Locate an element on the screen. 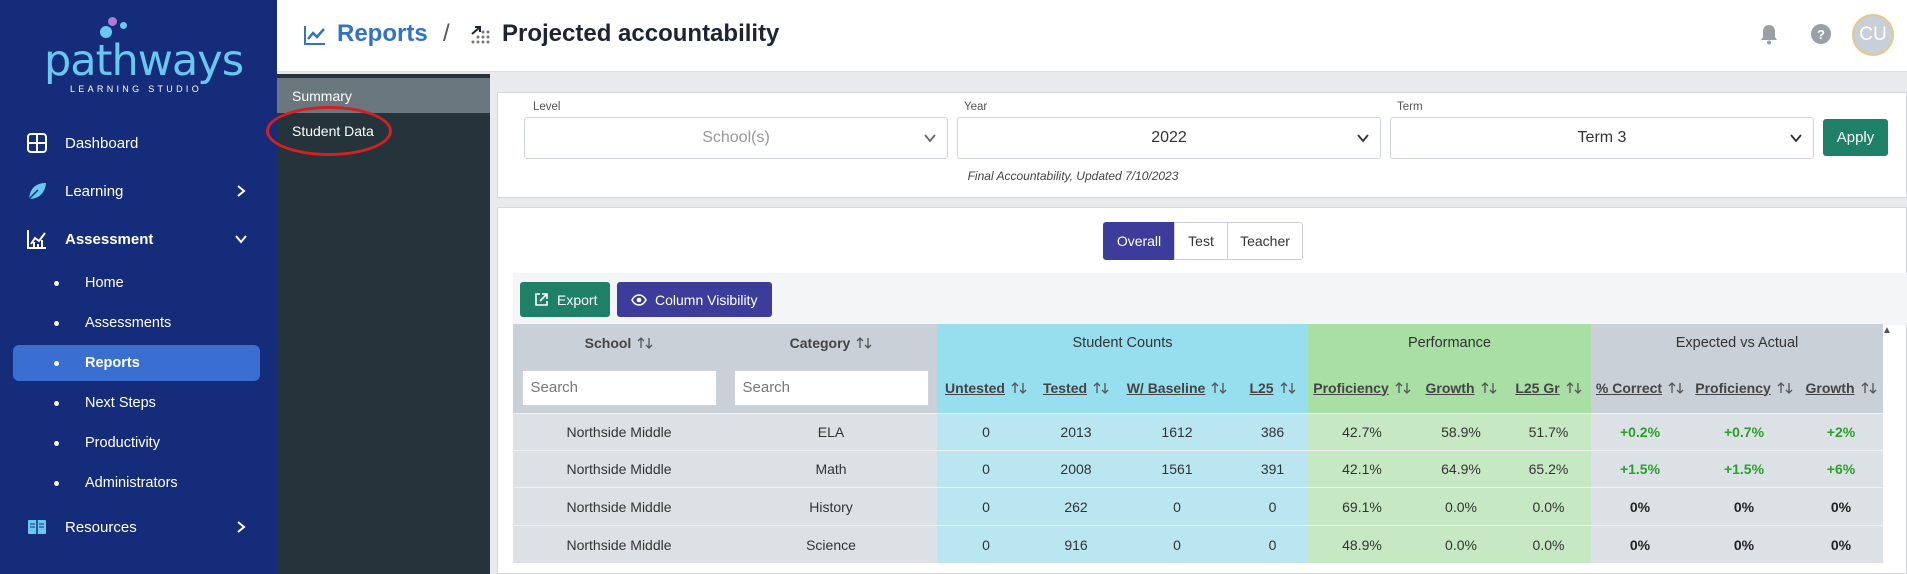  column-header-label: Untested is located at coordinates (975, 387).